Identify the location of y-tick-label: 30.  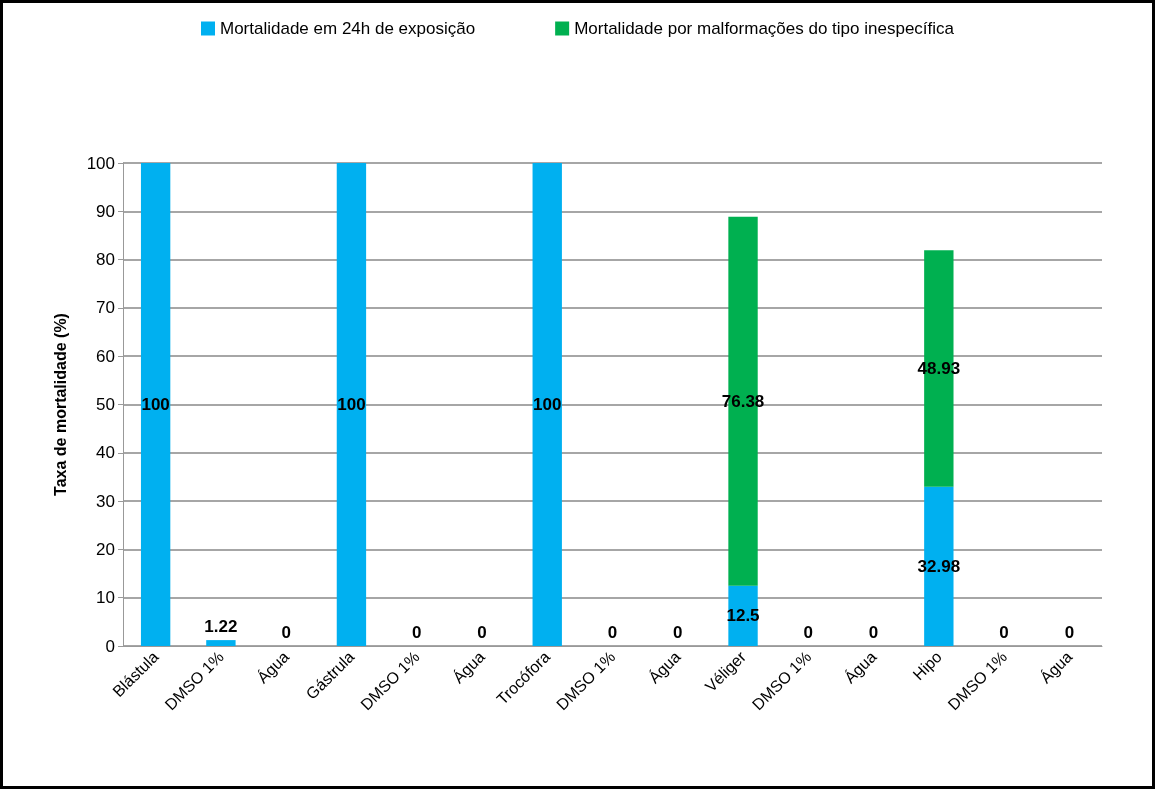
(105, 501).